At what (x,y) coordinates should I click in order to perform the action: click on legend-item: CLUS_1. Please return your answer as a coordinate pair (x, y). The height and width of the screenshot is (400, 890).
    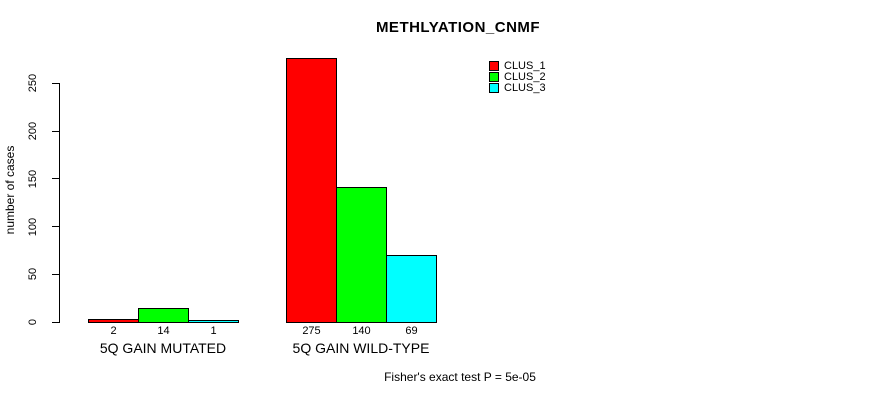
    Looking at the image, I should click on (517, 66).